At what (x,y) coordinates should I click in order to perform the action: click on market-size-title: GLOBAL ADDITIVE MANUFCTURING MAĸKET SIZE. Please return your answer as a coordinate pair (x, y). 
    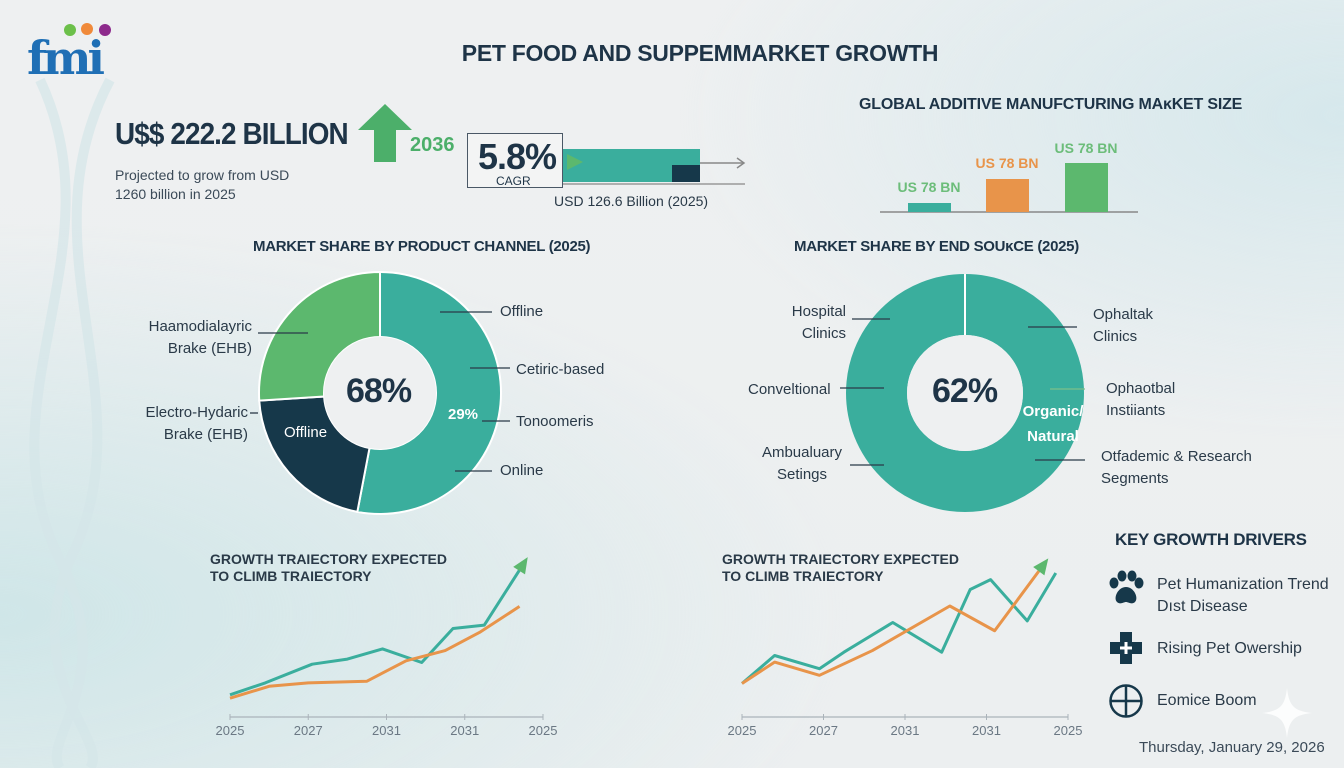
    Looking at the image, I should click on (1051, 104).